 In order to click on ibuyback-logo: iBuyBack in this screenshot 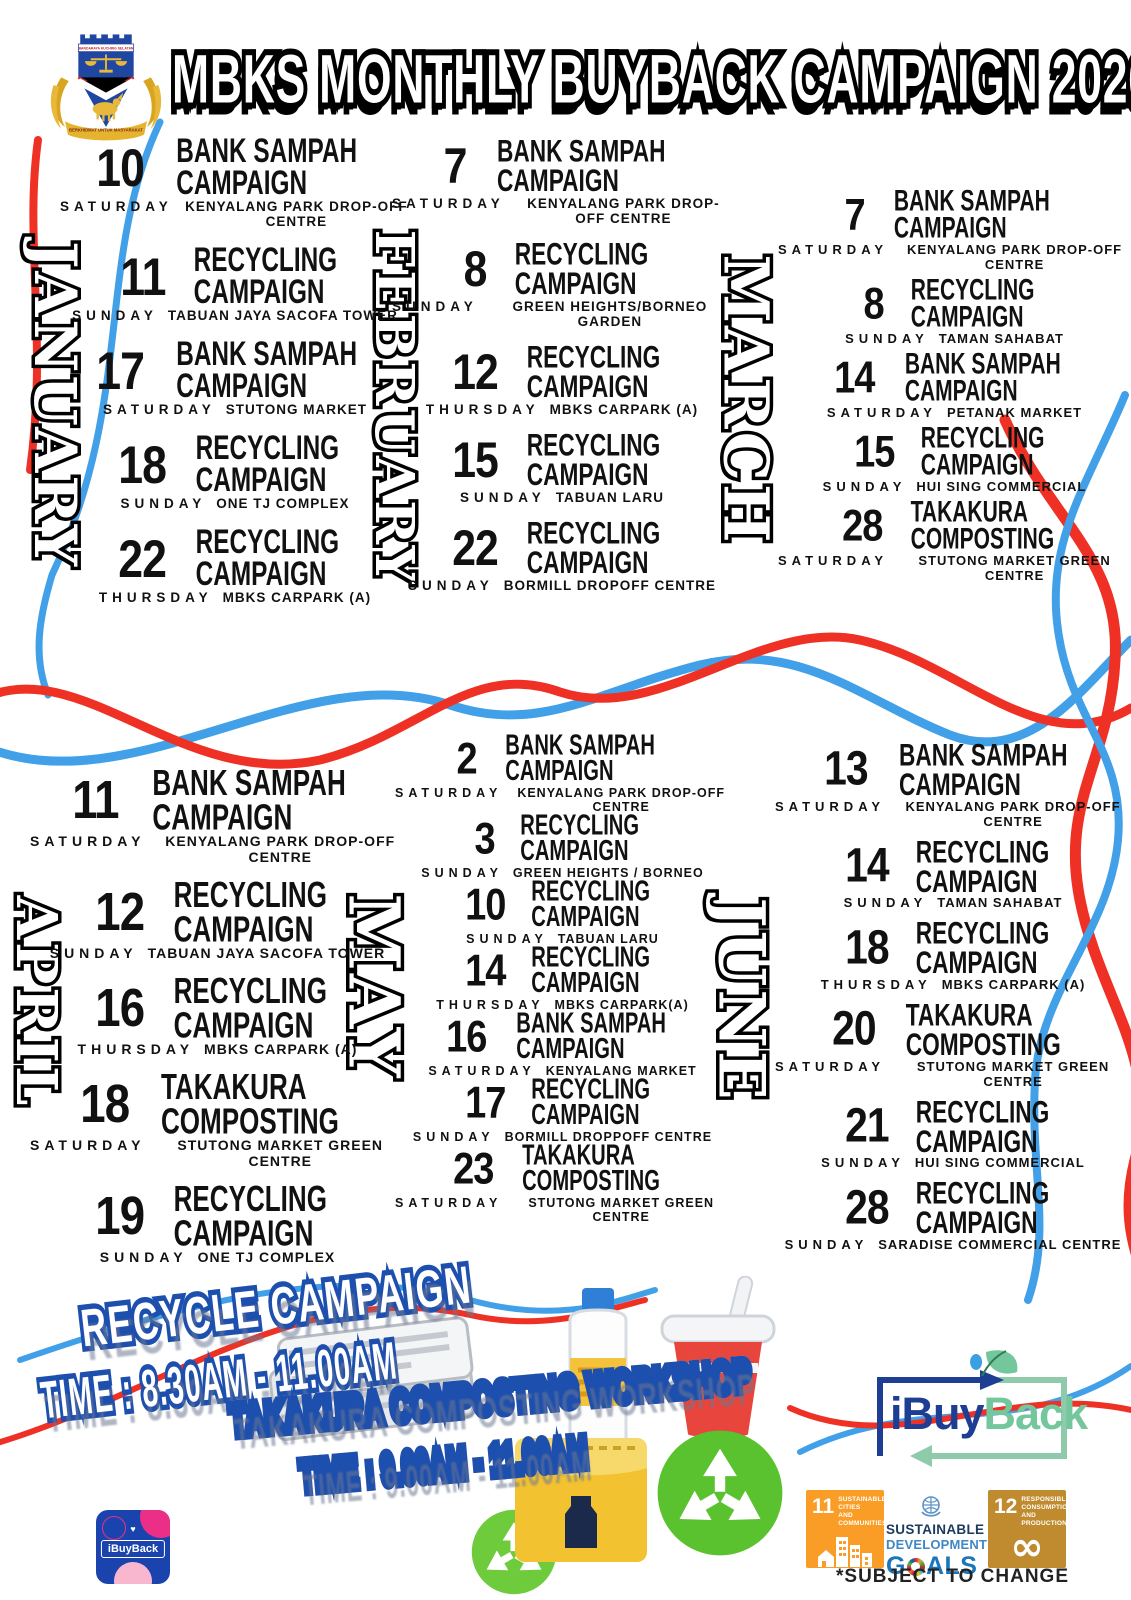, I will do `click(977, 1411)`.